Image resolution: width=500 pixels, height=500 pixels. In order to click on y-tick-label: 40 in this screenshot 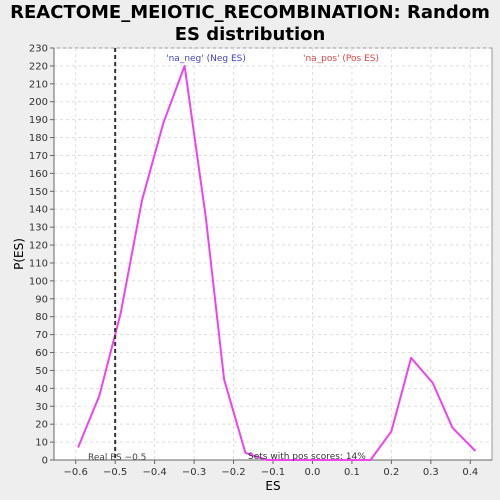, I will do `click(41, 389)`.